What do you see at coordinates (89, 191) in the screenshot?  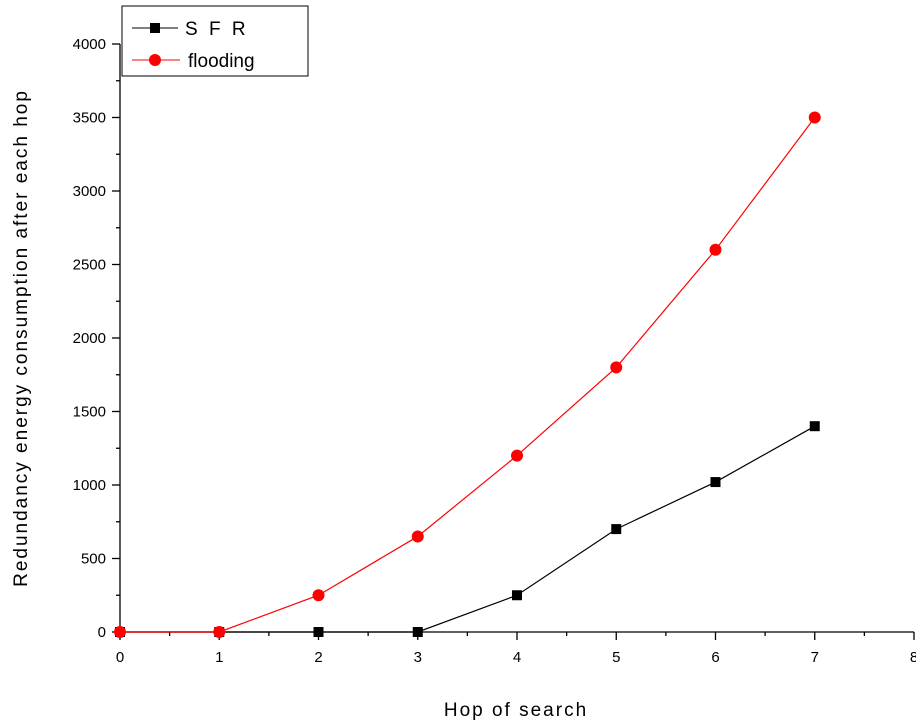 I see `y-tick-label: 3000` at bounding box center [89, 191].